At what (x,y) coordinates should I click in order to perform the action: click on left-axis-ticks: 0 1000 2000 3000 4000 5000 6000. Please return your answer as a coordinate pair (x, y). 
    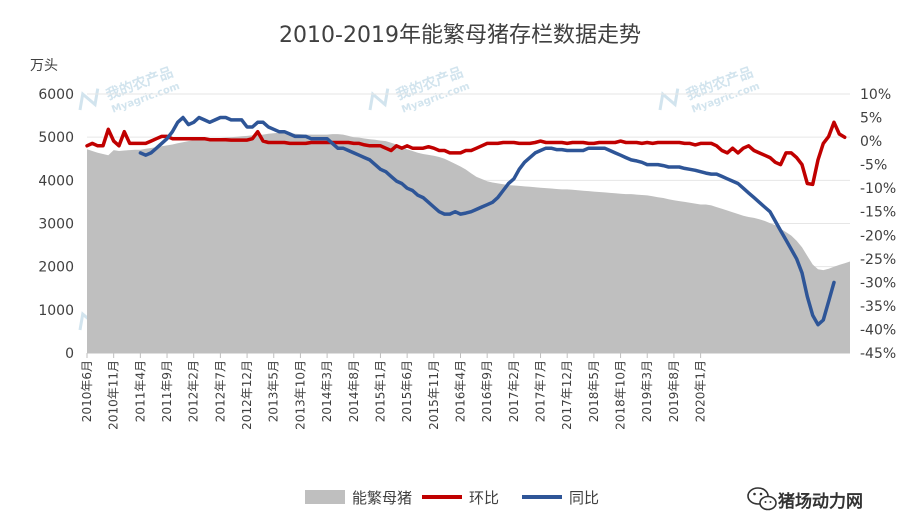
    Looking at the image, I should click on (56, 224).